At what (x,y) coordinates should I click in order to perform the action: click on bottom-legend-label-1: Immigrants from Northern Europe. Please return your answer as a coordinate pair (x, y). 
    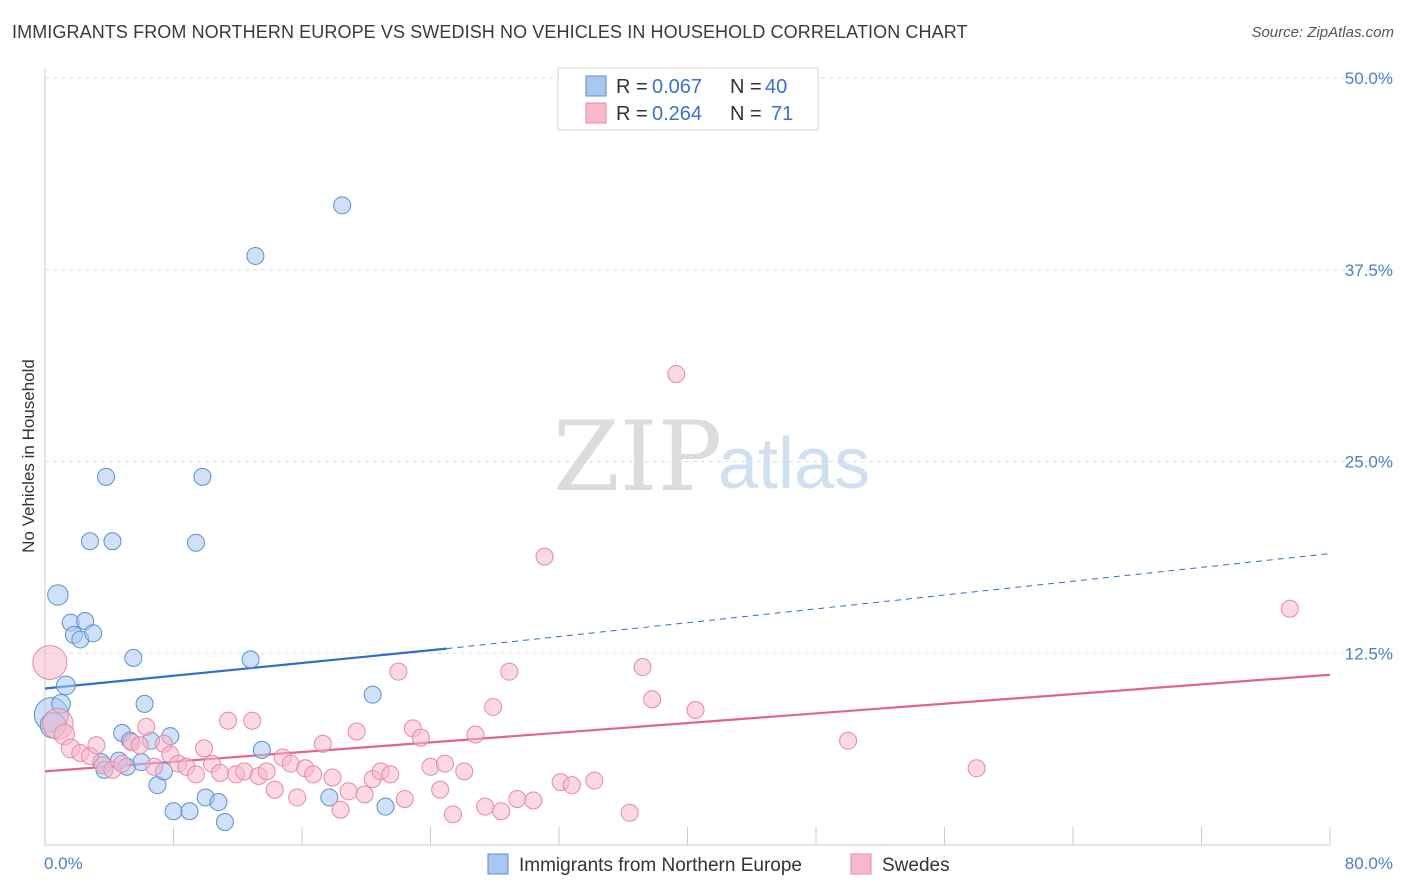
    Looking at the image, I should click on (660, 865).